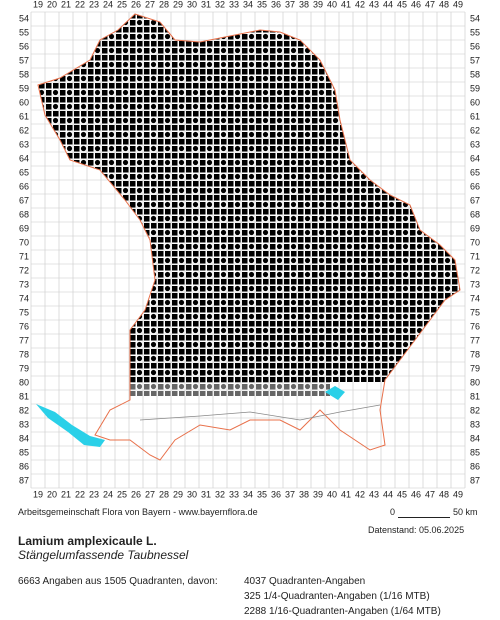  Describe the element at coordinates (374, 494) in the screenshot. I see `column-label: 43` at that location.